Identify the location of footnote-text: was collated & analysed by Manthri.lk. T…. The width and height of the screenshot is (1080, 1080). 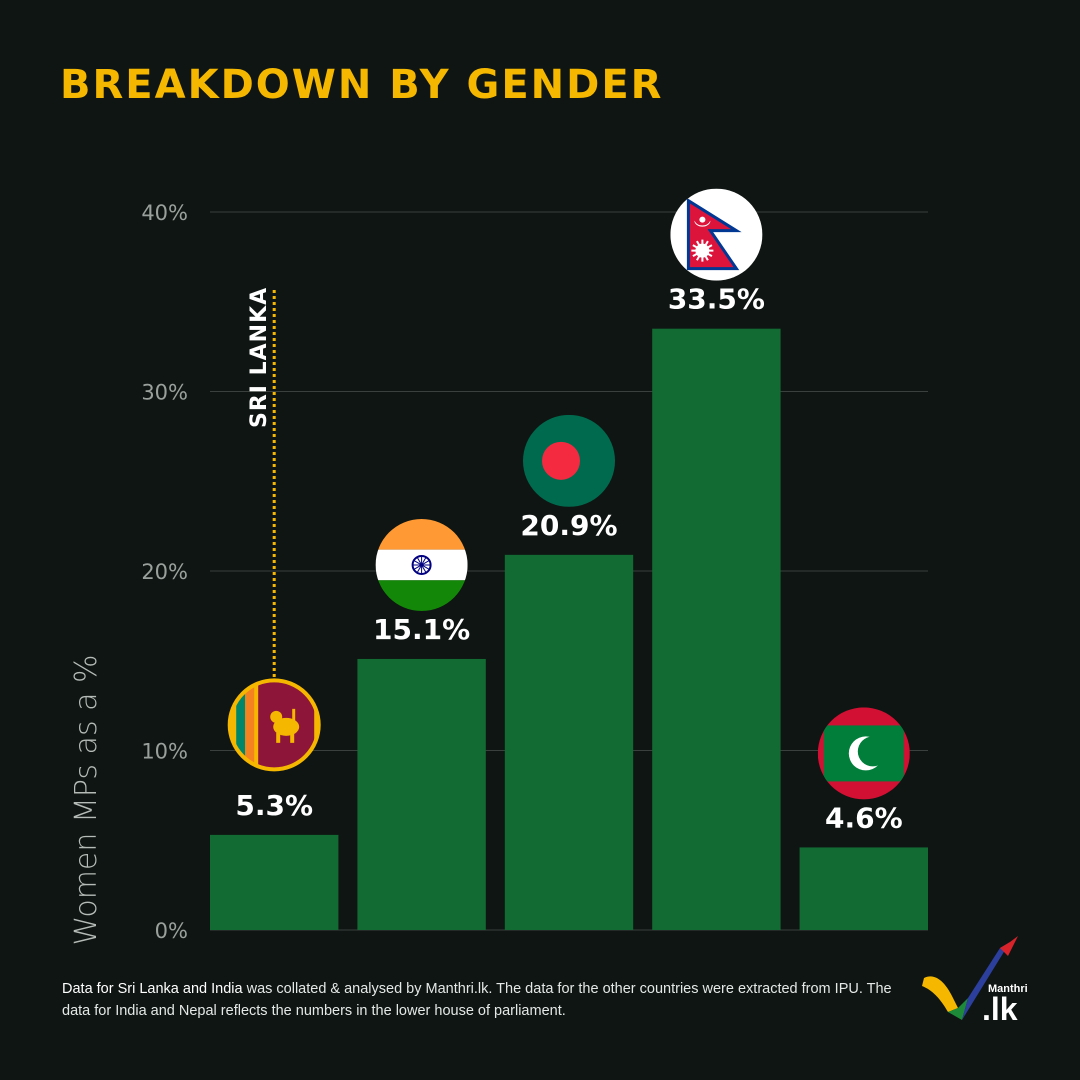
(477, 1000).